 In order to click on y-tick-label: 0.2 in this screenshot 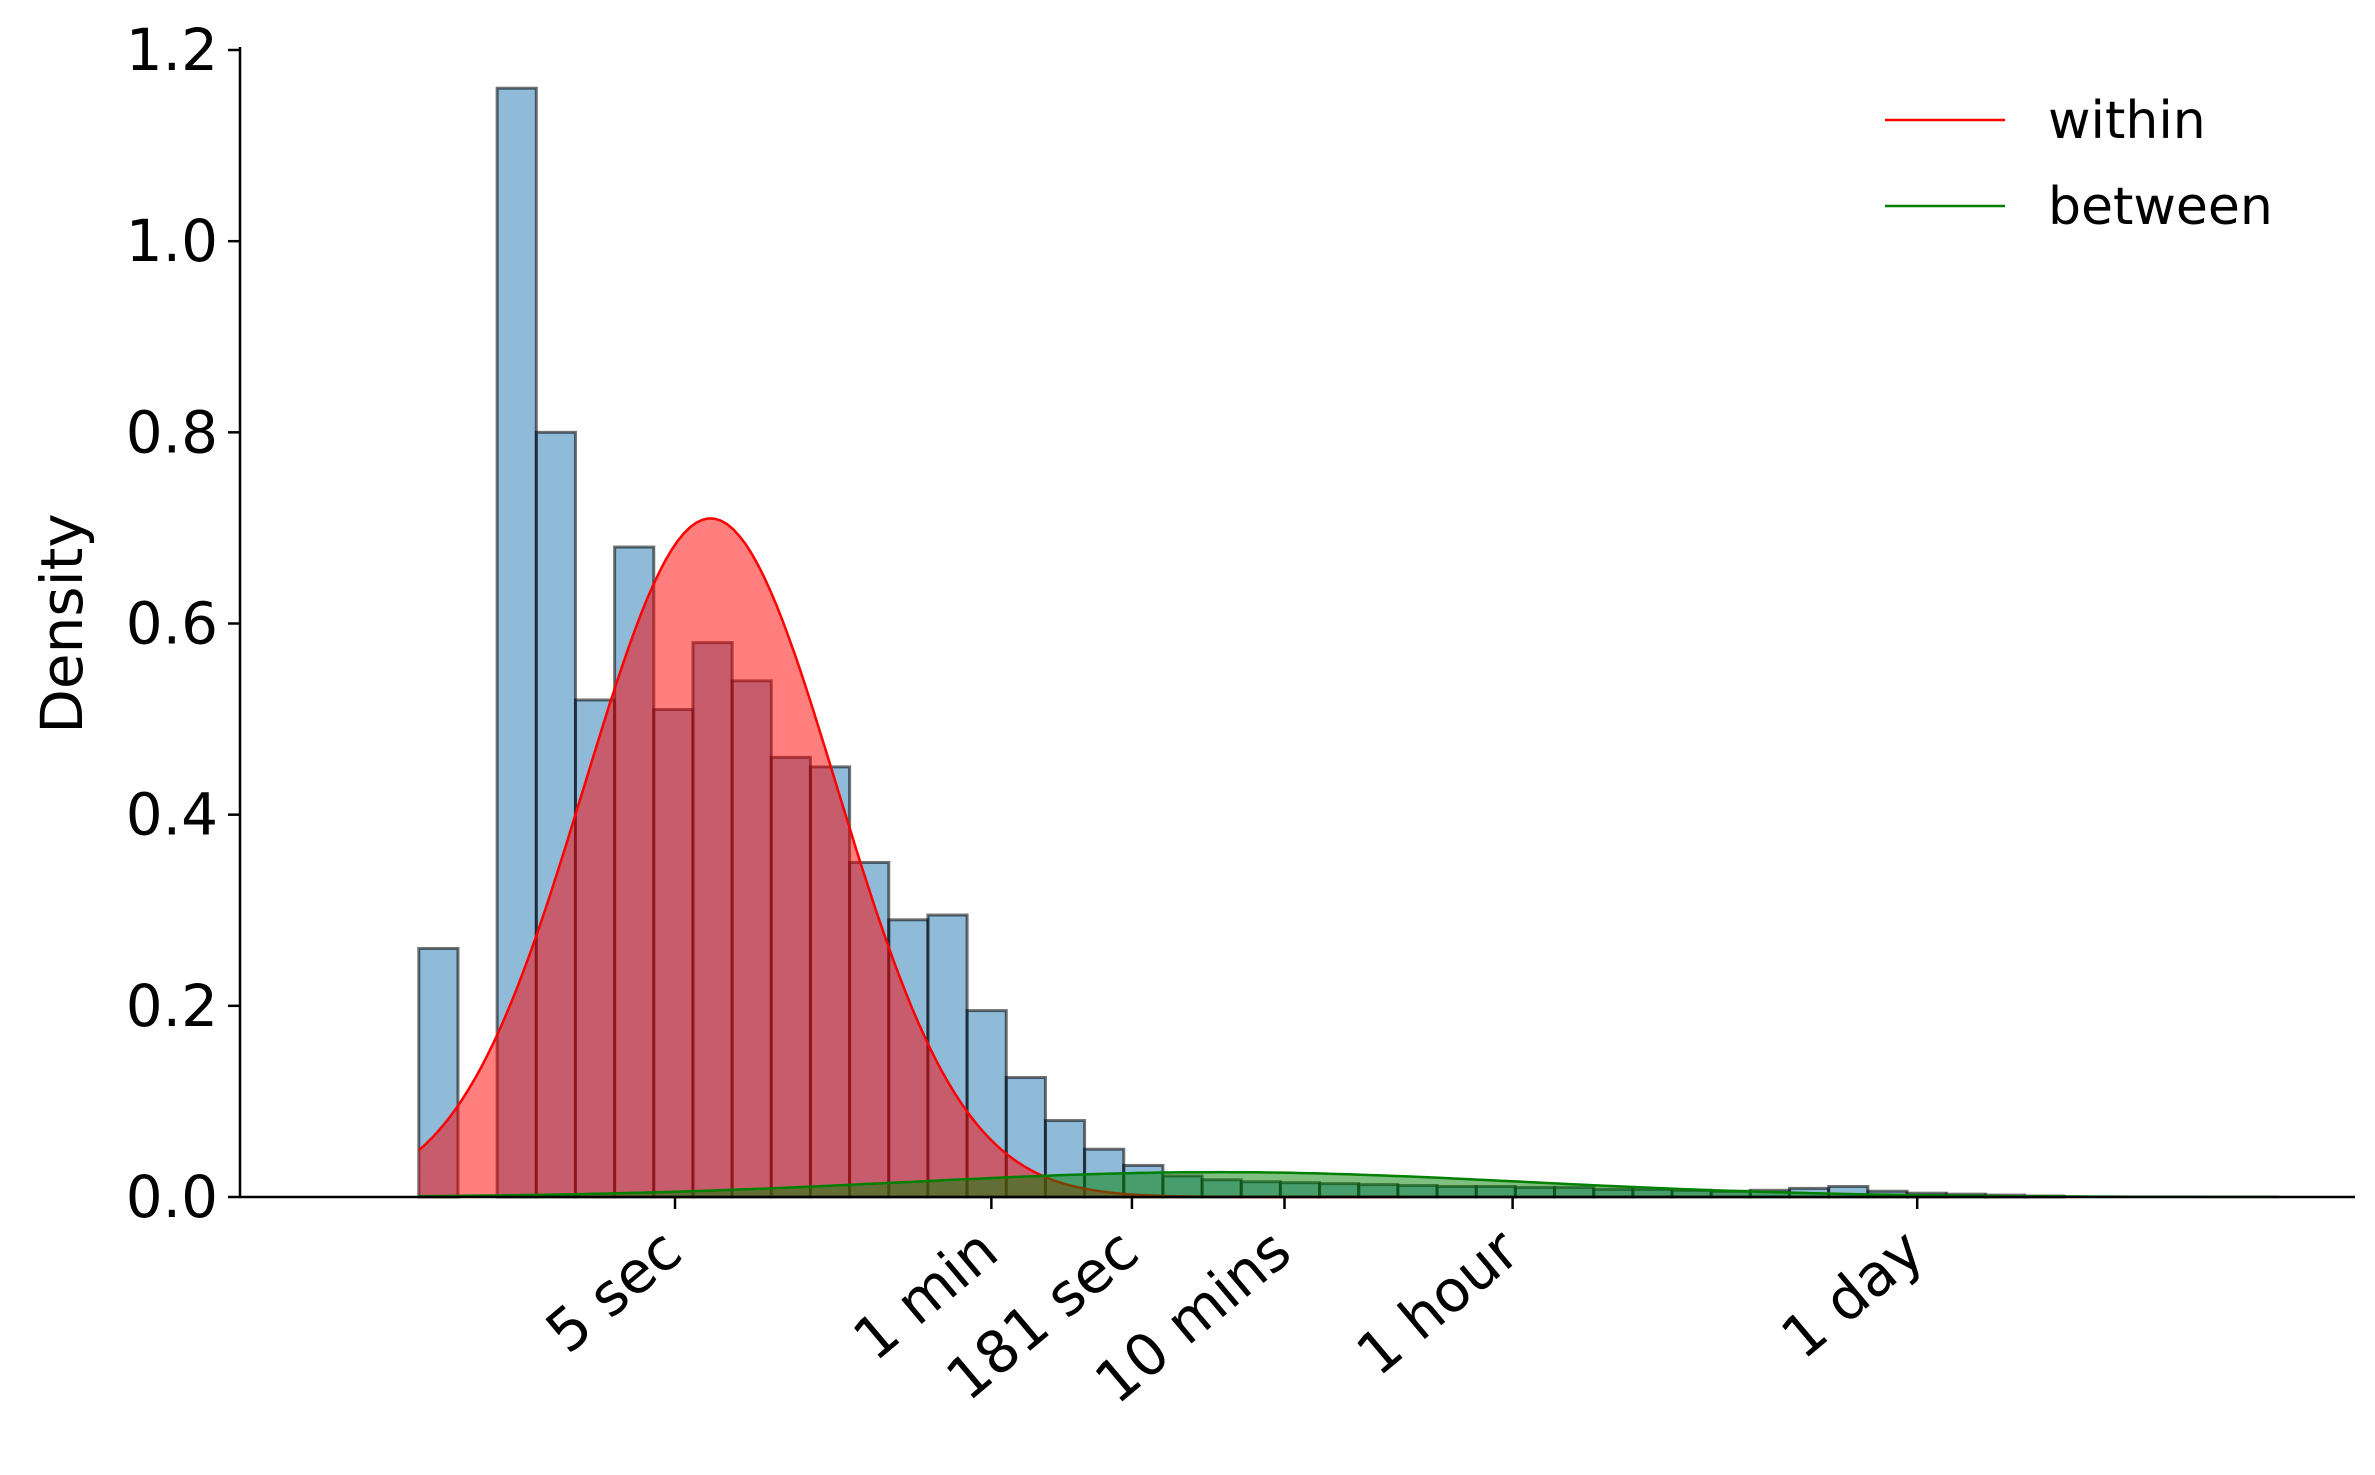, I will do `click(172, 1006)`.